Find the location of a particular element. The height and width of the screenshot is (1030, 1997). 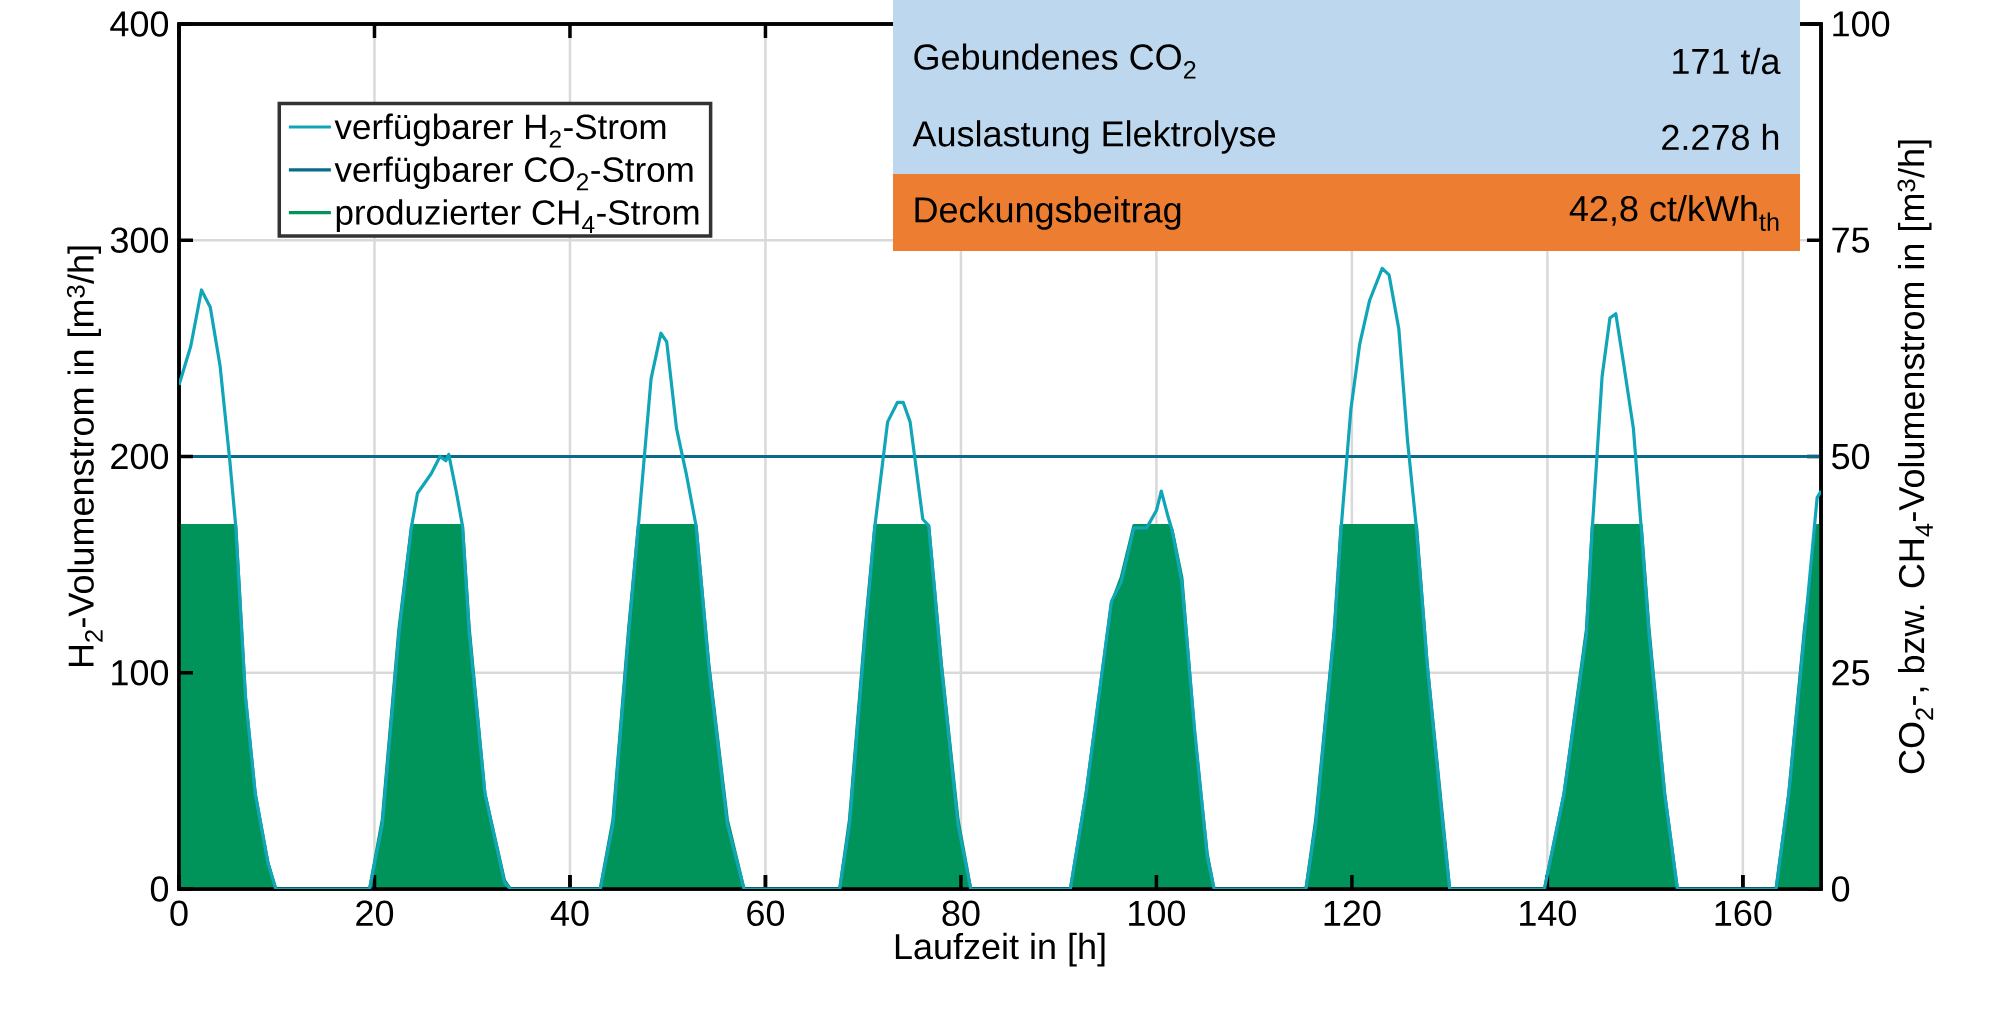

x-tick-label: 0 is located at coordinates (179, 913).